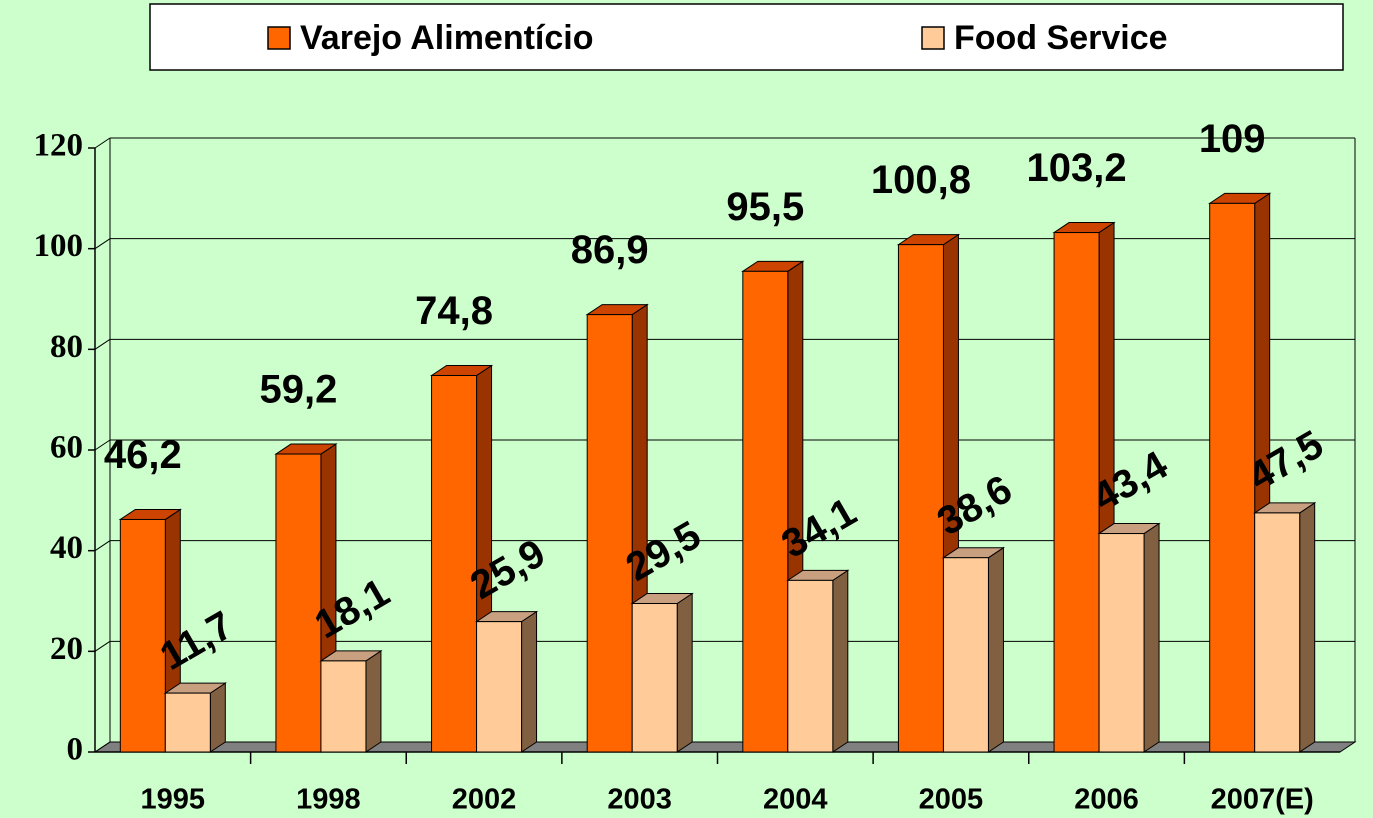  What do you see at coordinates (143, 455) in the screenshot?
I see `value-label: 46,2` at bounding box center [143, 455].